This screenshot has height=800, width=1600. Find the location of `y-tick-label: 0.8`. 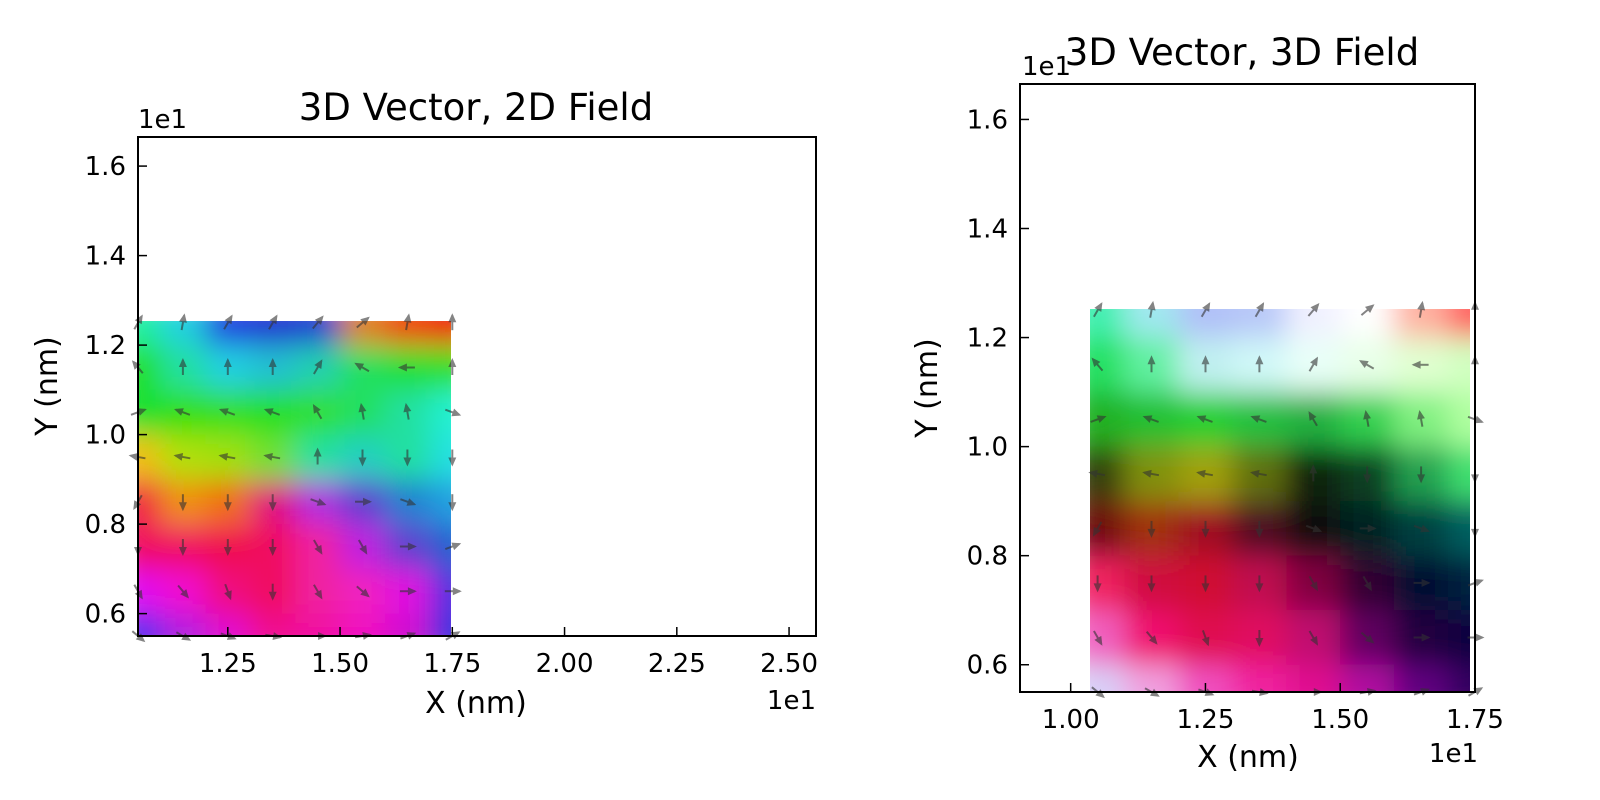

y-tick-label: 0.8 is located at coordinates (105, 525).